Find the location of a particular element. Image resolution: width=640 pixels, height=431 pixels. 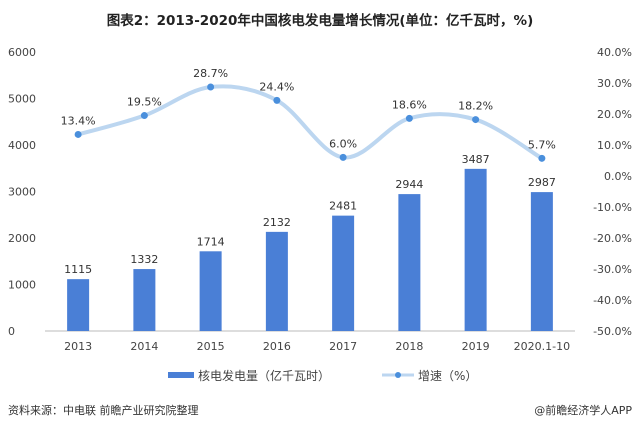

x-tick-label: 2019 is located at coordinates (476, 346).